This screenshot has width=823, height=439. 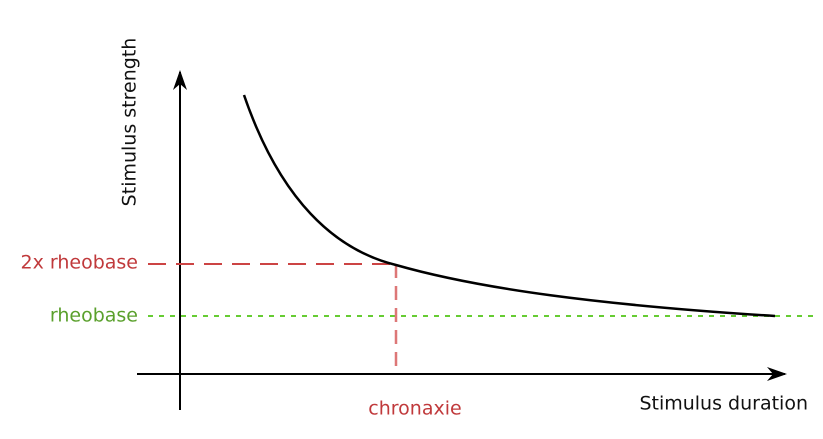 What do you see at coordinates (130, 122) in the screenshot?
I see `y-axis-label: Stimulus strength` at bounding box center [130, 122].